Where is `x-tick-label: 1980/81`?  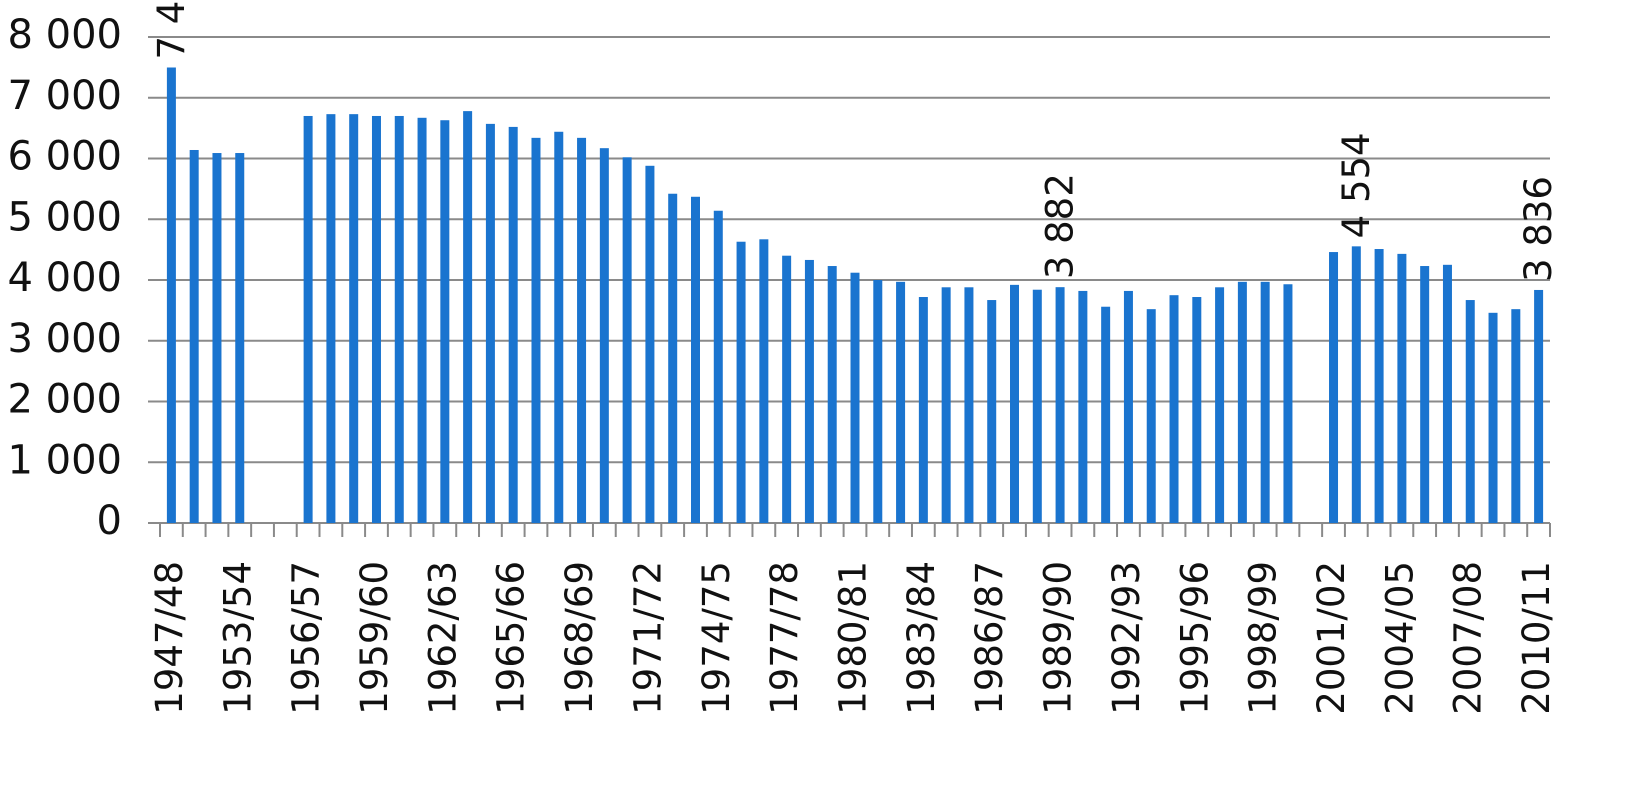 x-tick-label: 1980/81 is located at coordinates (853, 638).